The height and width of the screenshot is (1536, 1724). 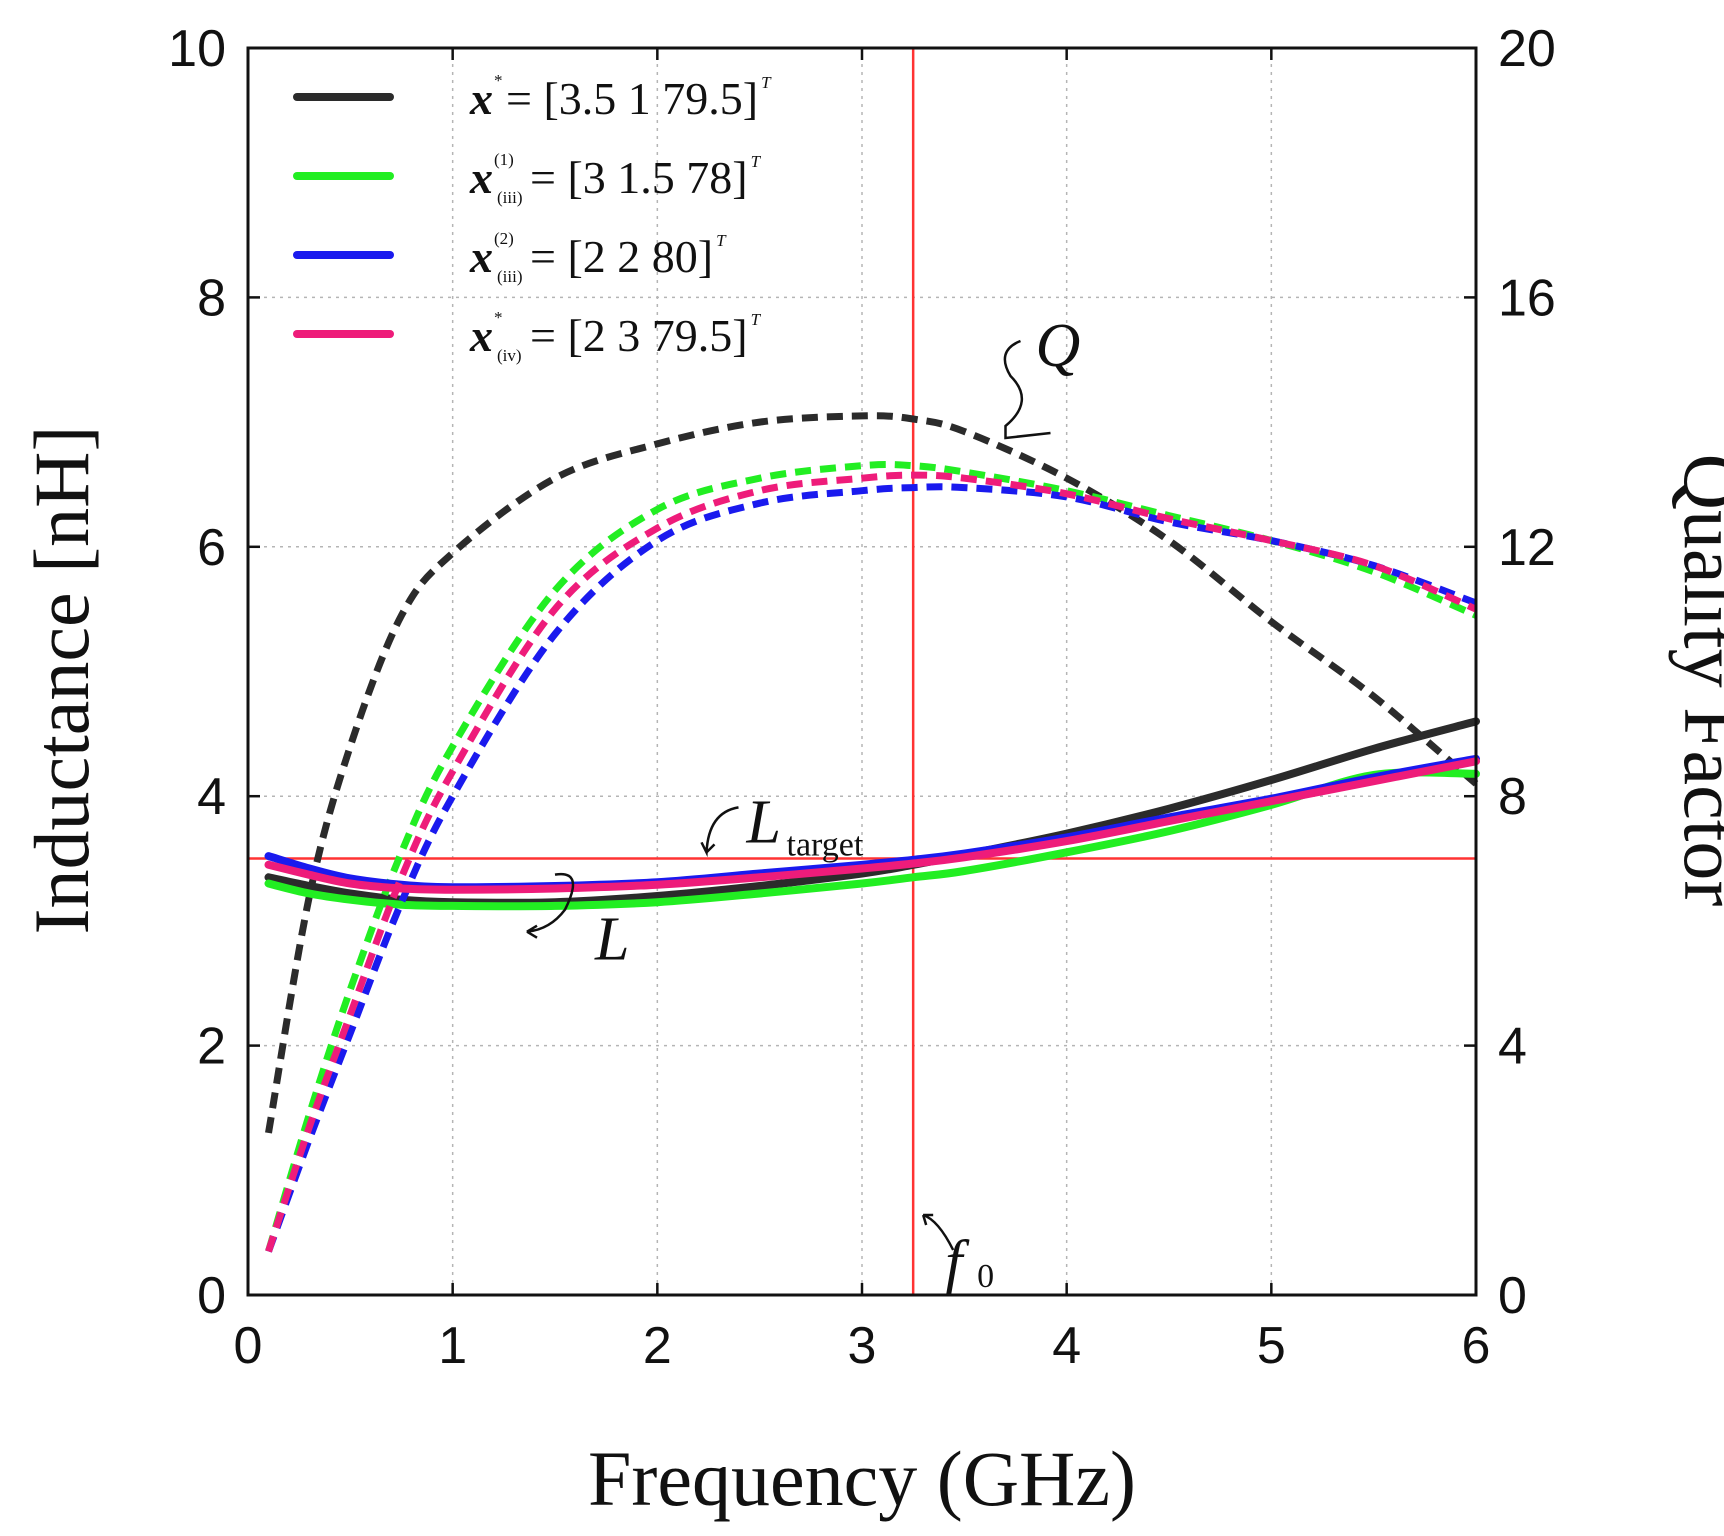 What do you see at coordinates (1527, 49) in the screenshot?
I see `y2-tick-label: 20` at bounding box center [1527, 49].